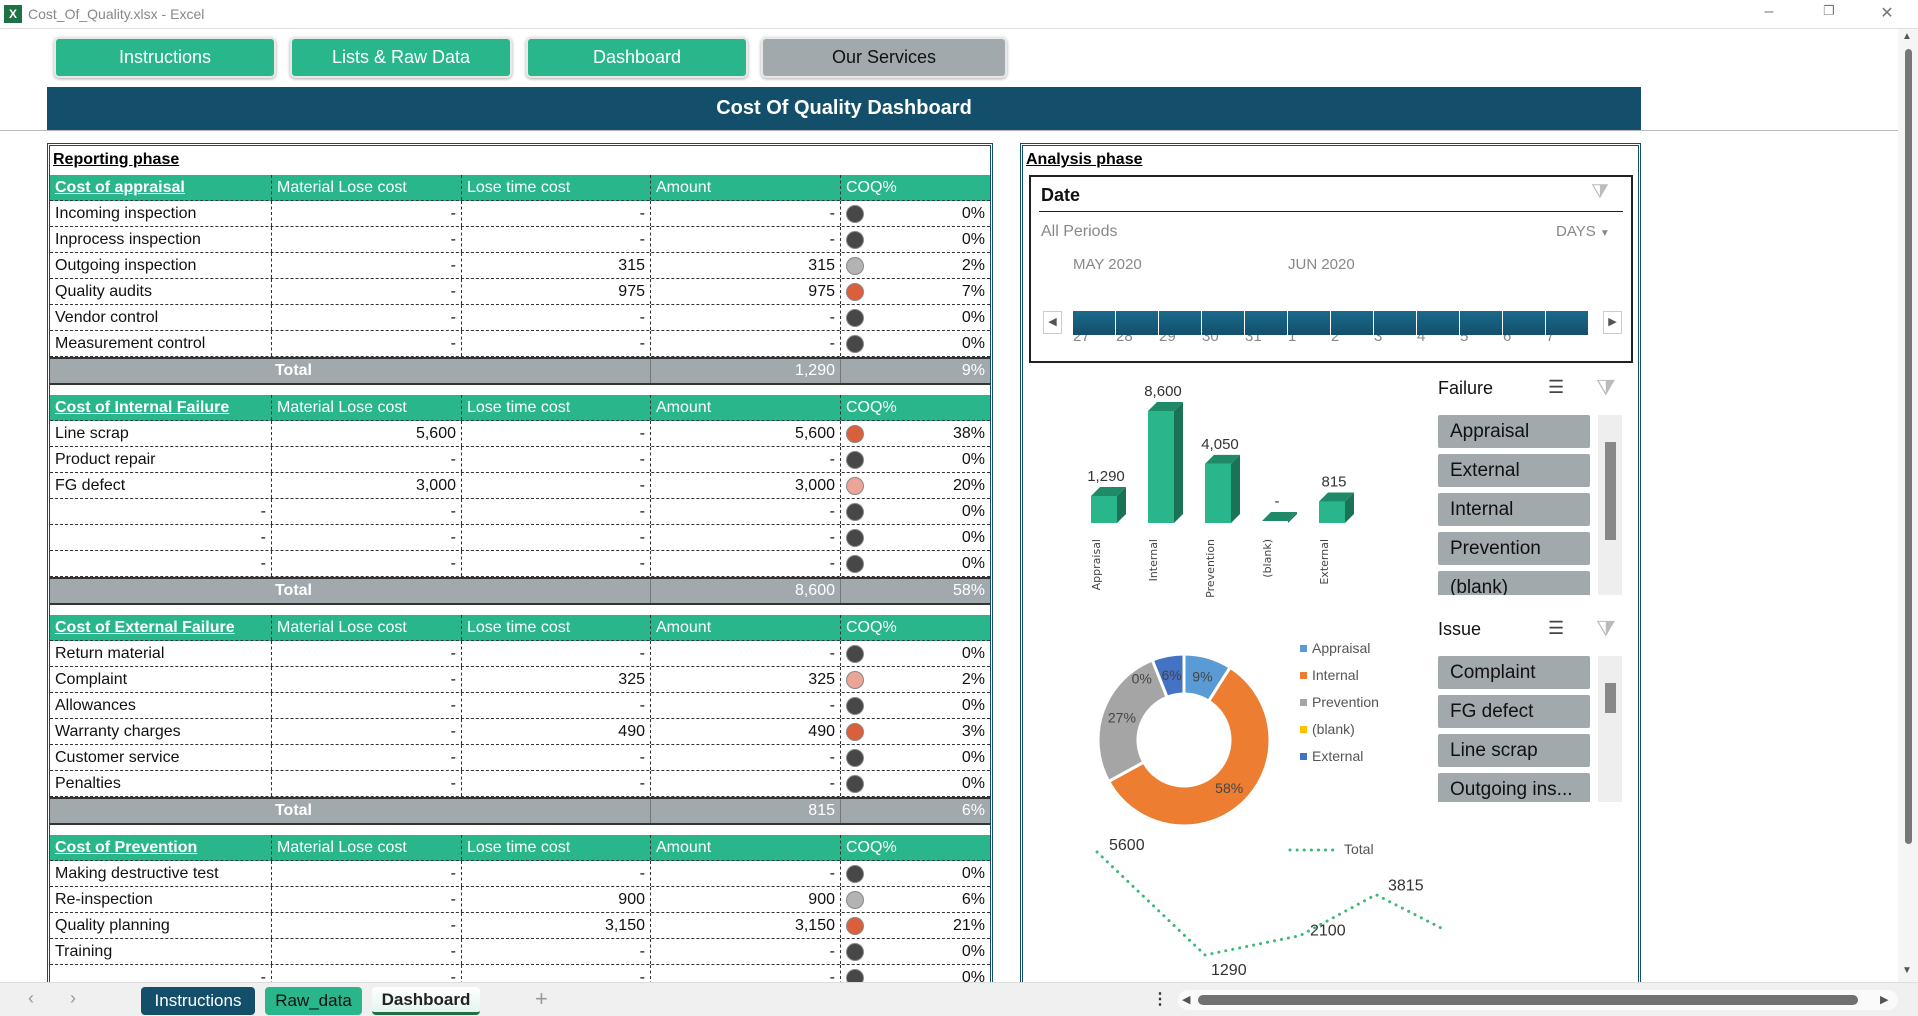 The height and width of the screenshot is (1016, 1918). What do you see at coordinates (161, 783) in the screenshot?
I see `item-name: Penalties` at bounding box center [161, 783].